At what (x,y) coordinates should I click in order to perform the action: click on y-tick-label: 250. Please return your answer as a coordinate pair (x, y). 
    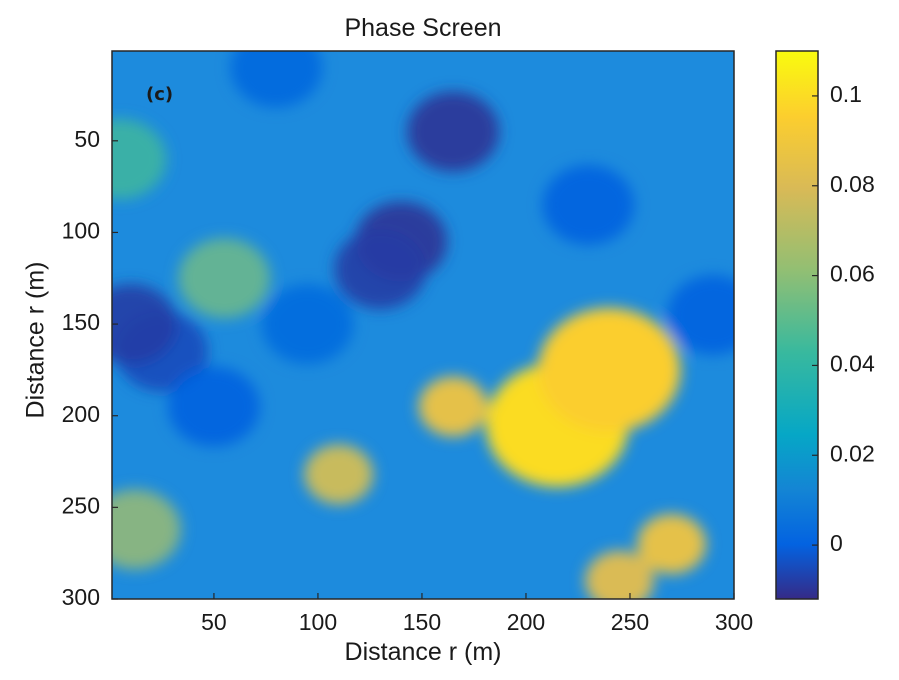
    Looking at the image, I should click on (81, 505).